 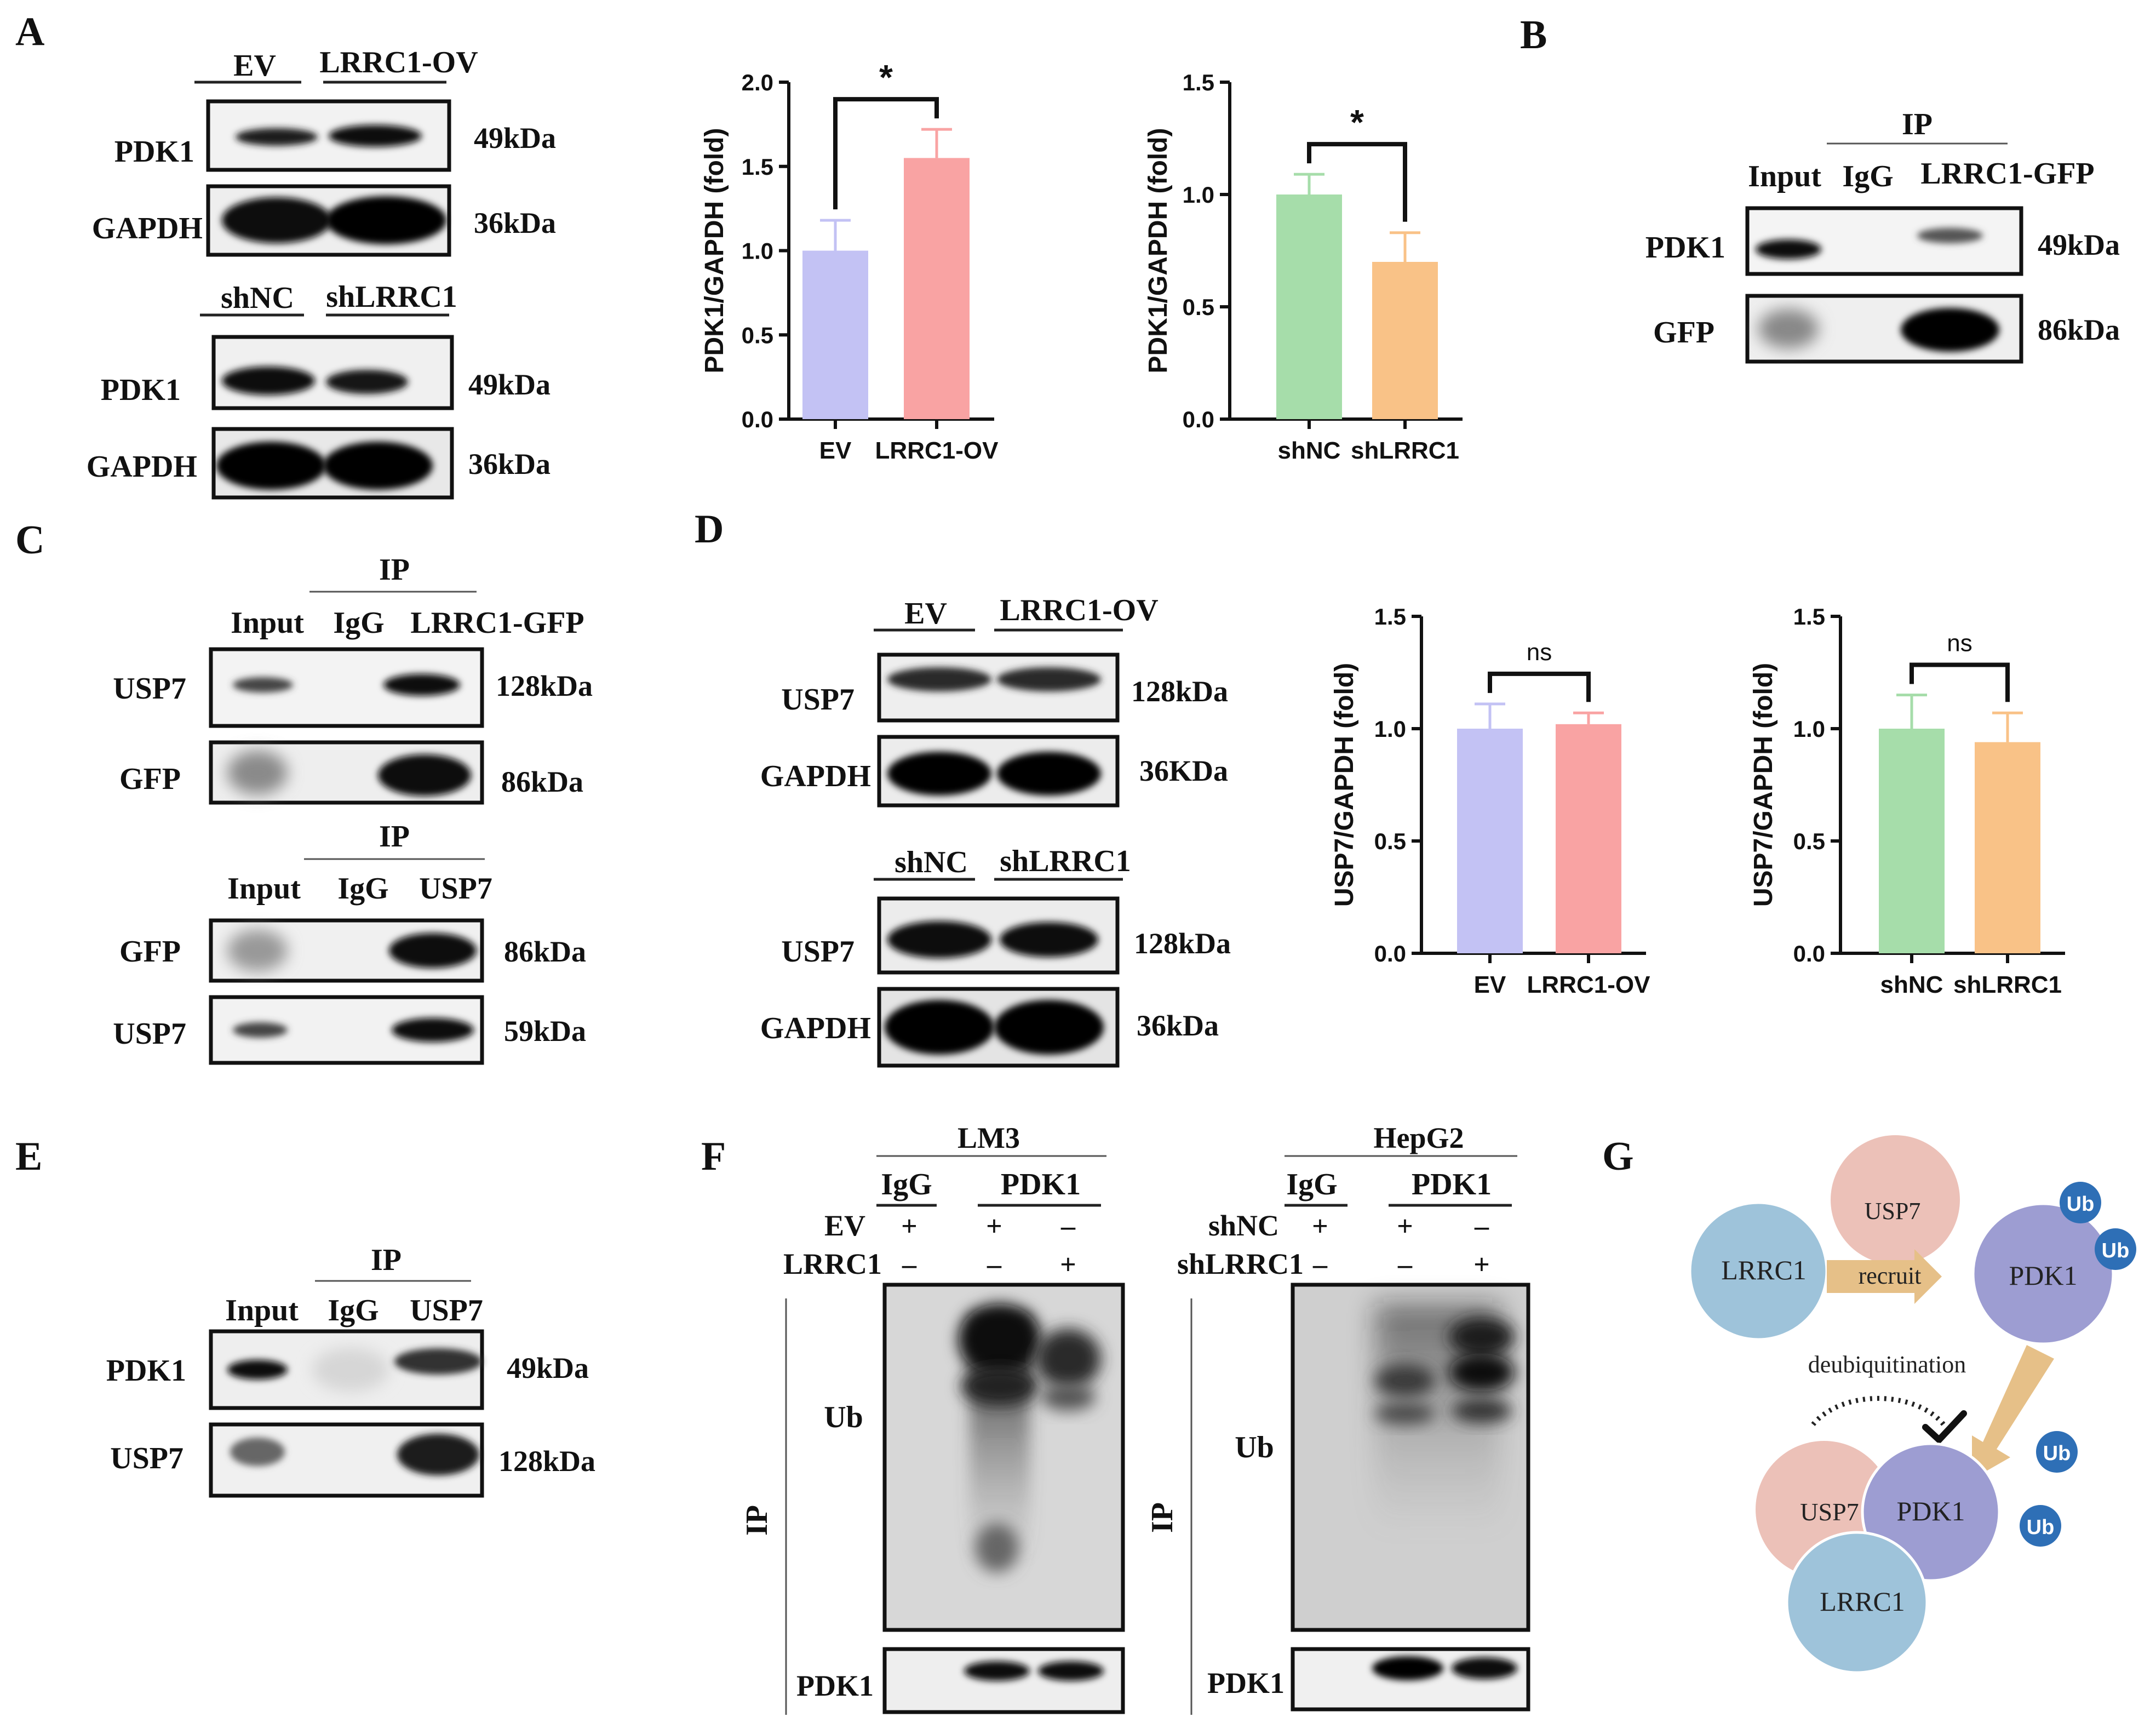 What do you see at coordinates (1452, 1184) in the screenshot?
I see `antibody-pdk1: PDK1` at bounding box center [1452, 1184].